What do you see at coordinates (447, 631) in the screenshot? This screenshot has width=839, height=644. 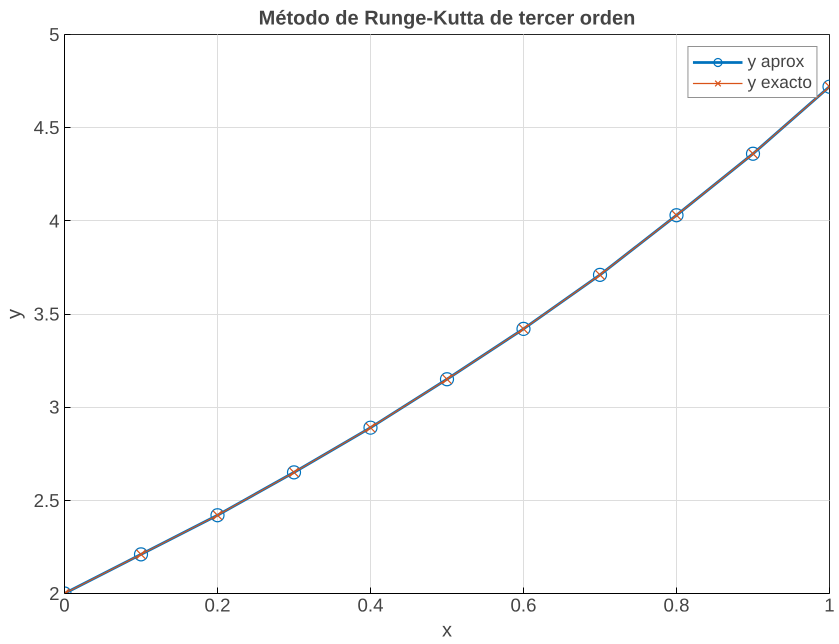 I see `x-axis-title: x` at bounding box center [447, 631].